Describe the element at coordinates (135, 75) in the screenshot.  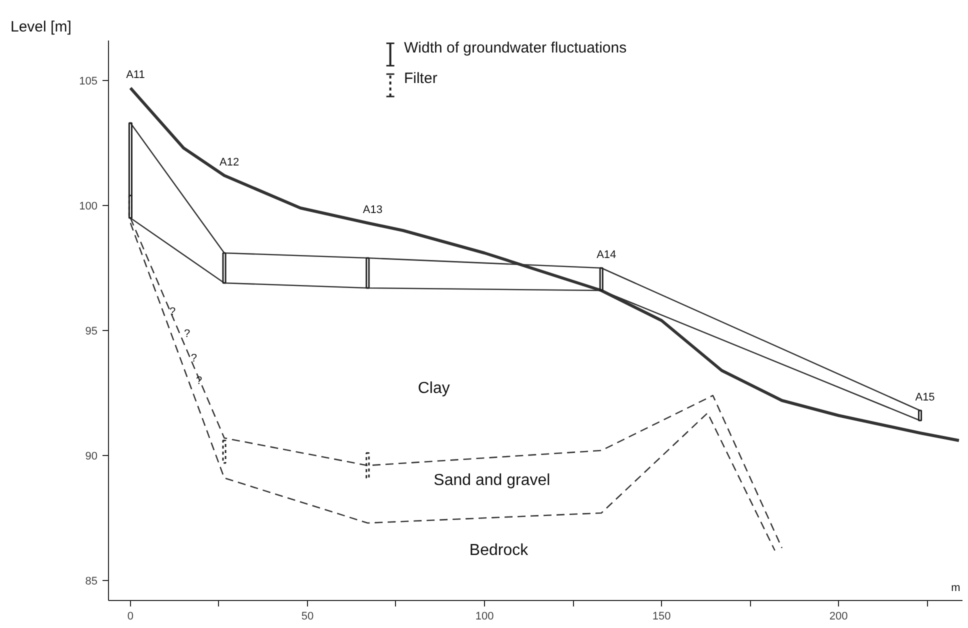
I see `annotation: A11` at that location.